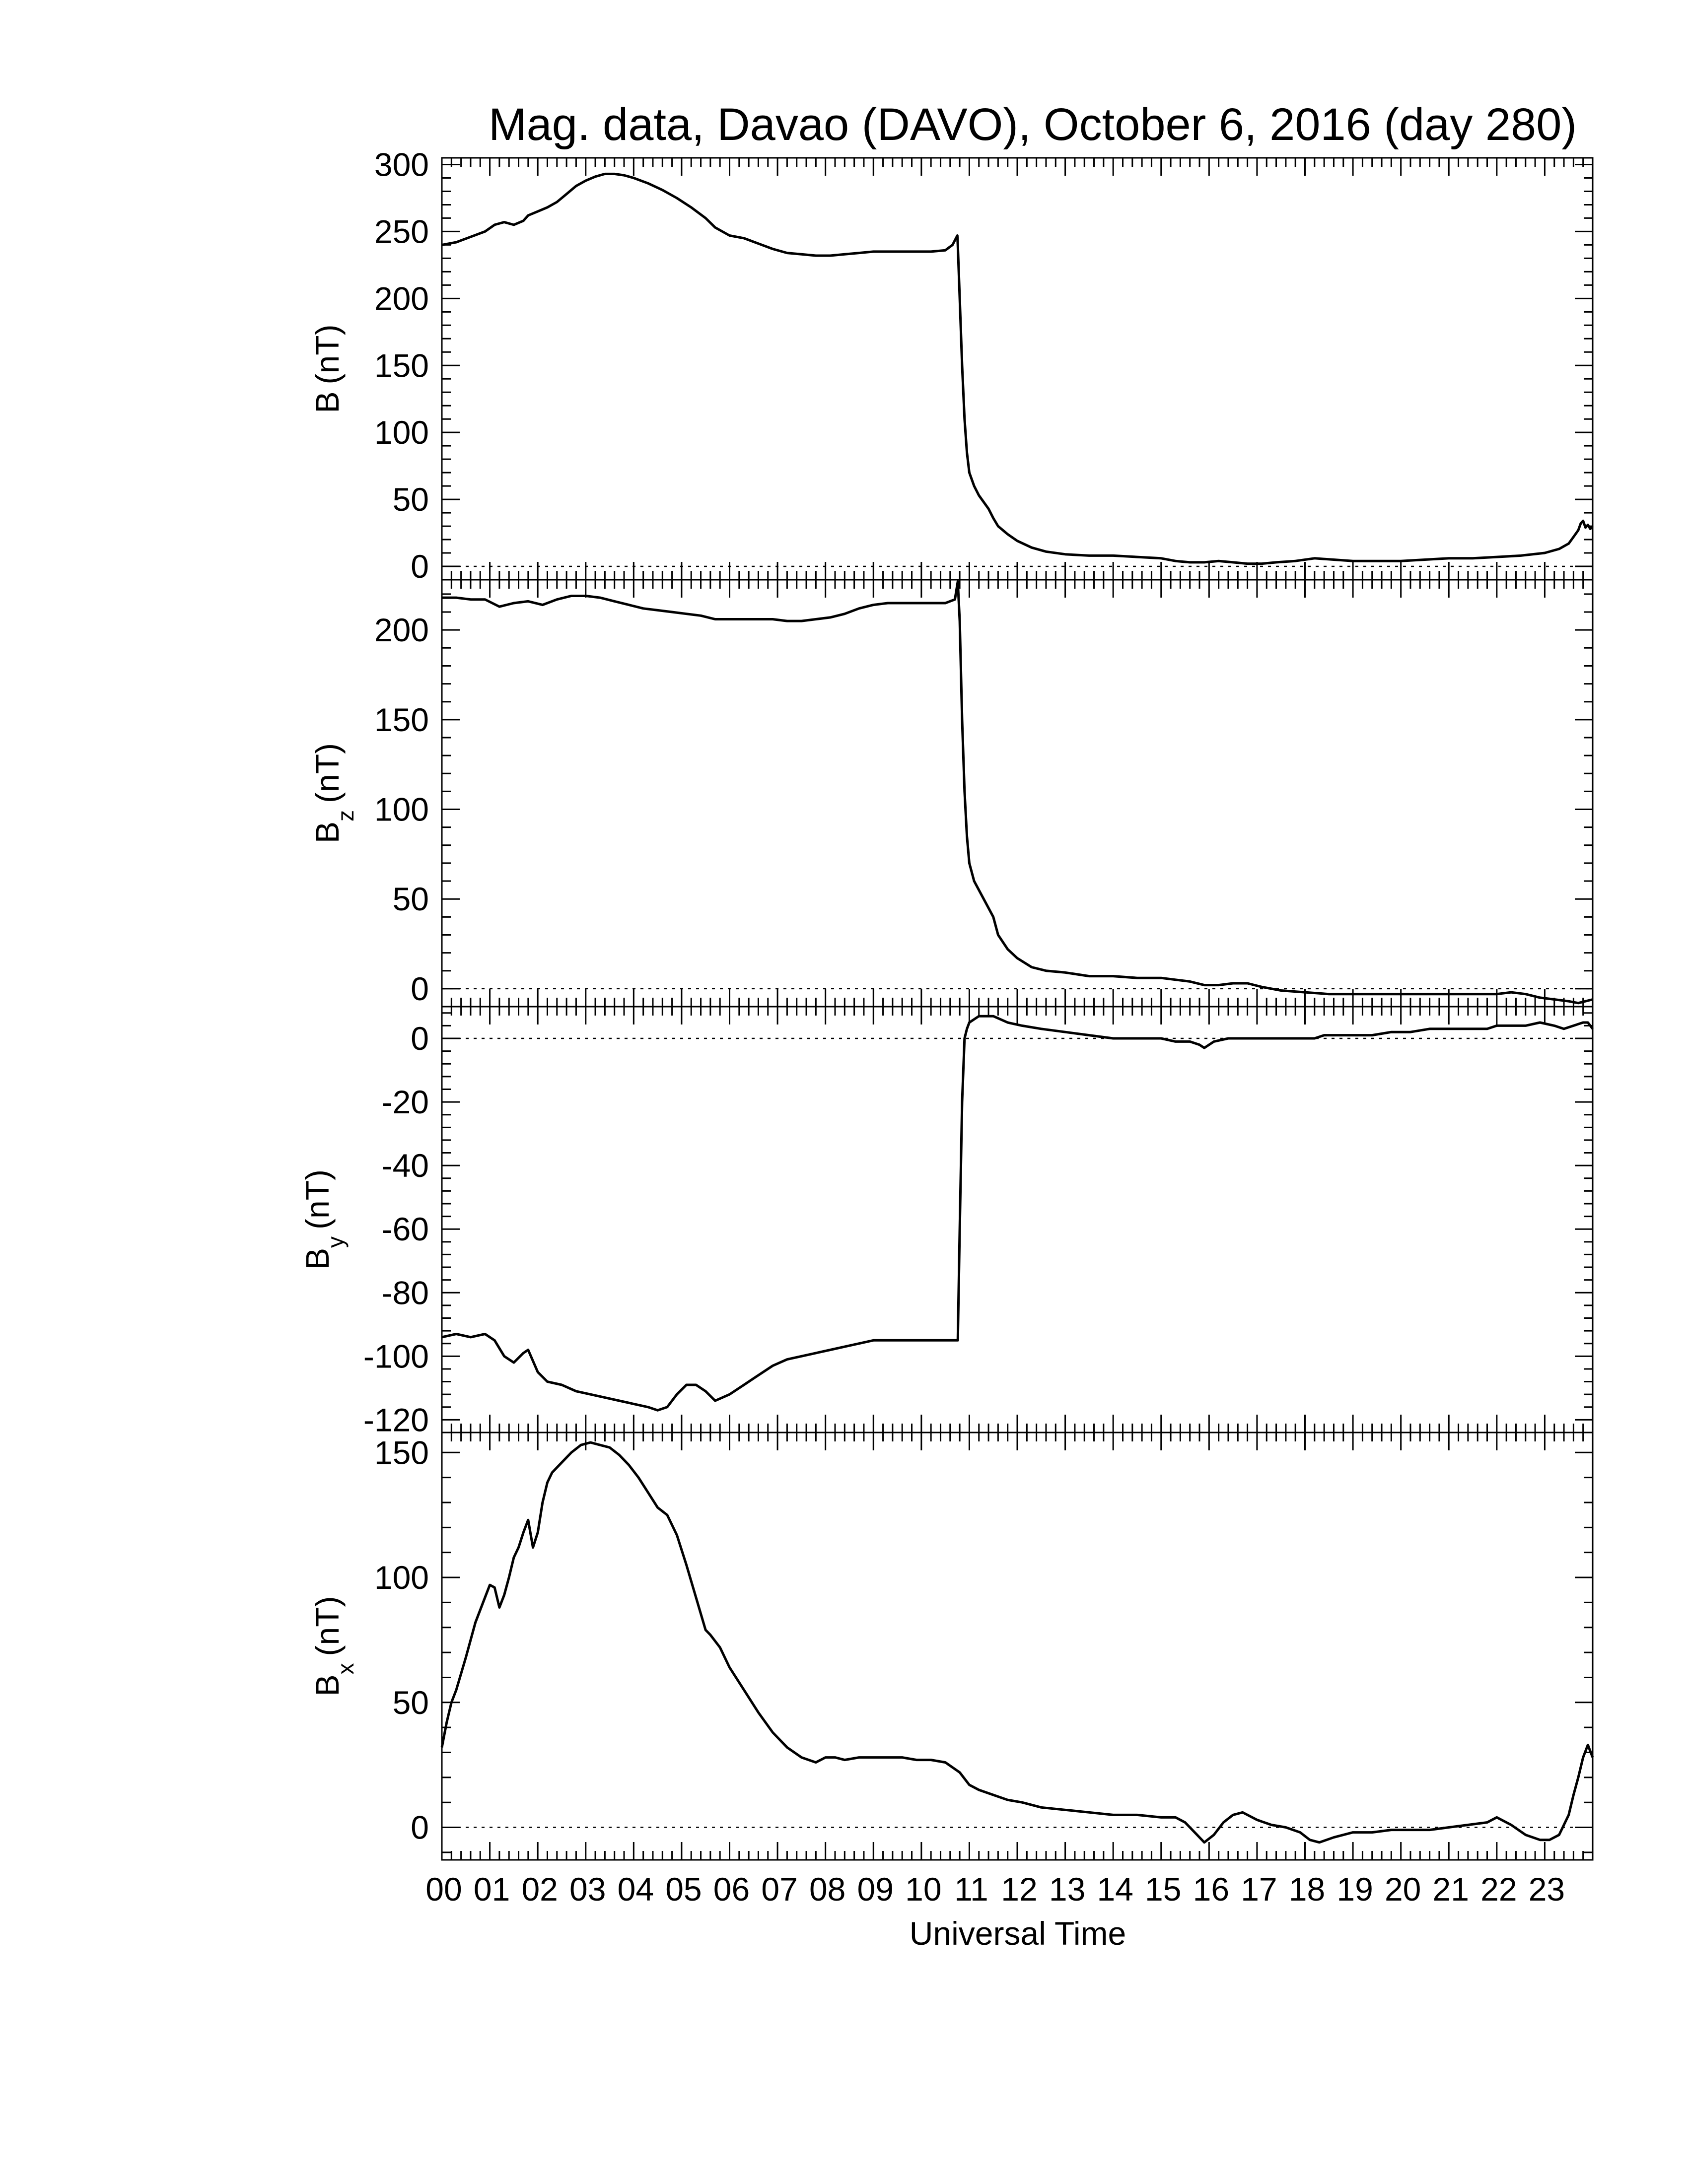 The width and height of the screenshot is (1688, 2184). I want to click on x-tick-label: 19, so click(1354, 1889).